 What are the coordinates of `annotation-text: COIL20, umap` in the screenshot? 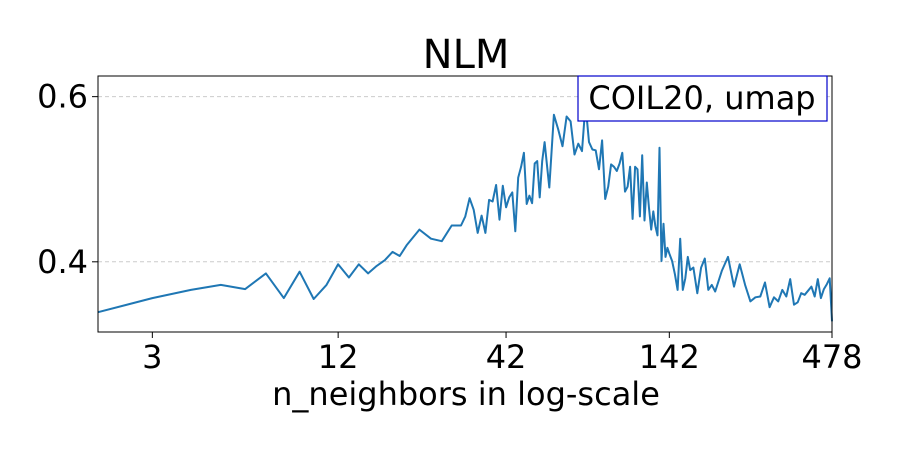 It's located at (701, 98).